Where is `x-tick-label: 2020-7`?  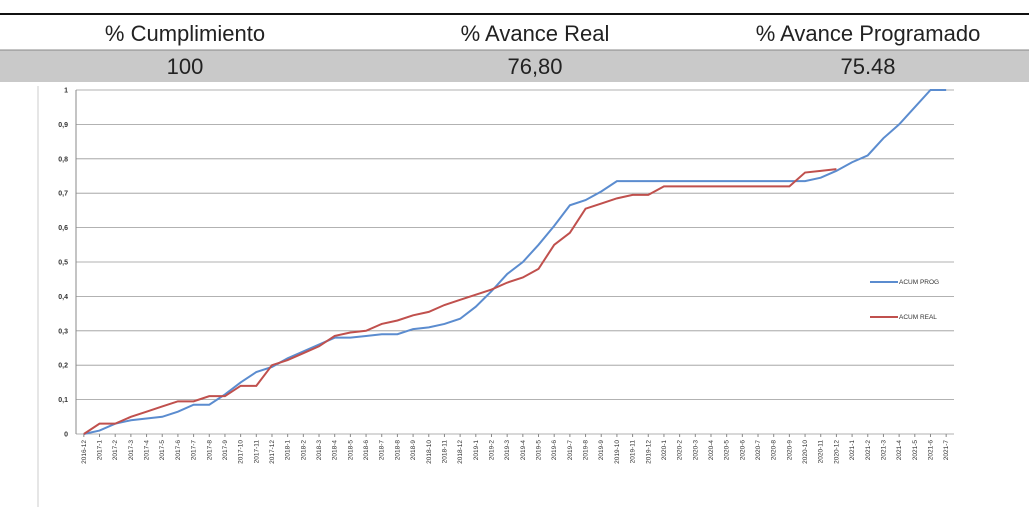 x-tick-label: 2020-7 is located at coordinates (758, 450).